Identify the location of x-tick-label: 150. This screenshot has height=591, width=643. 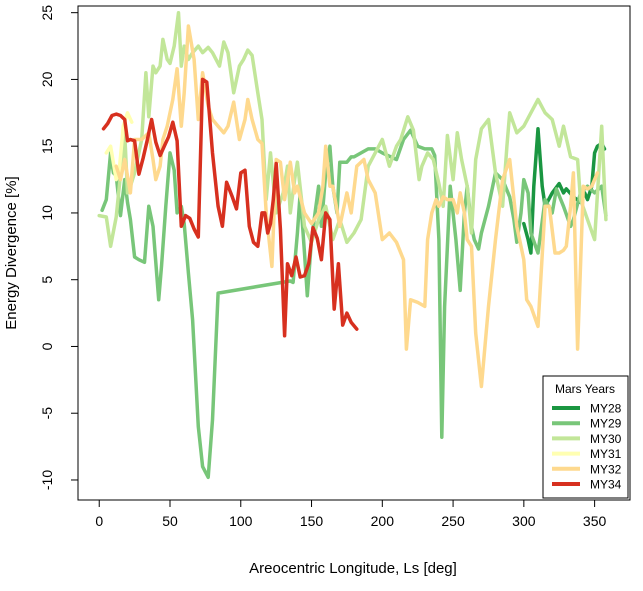
(312, 521).